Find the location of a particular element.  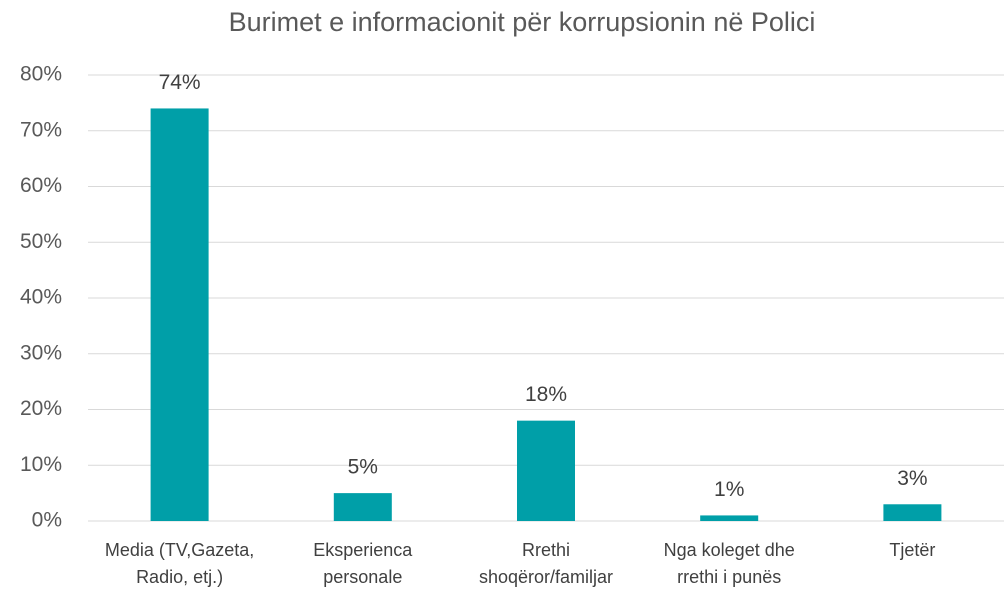

y-tick-label: 10% is located at coordinates (41, 464).